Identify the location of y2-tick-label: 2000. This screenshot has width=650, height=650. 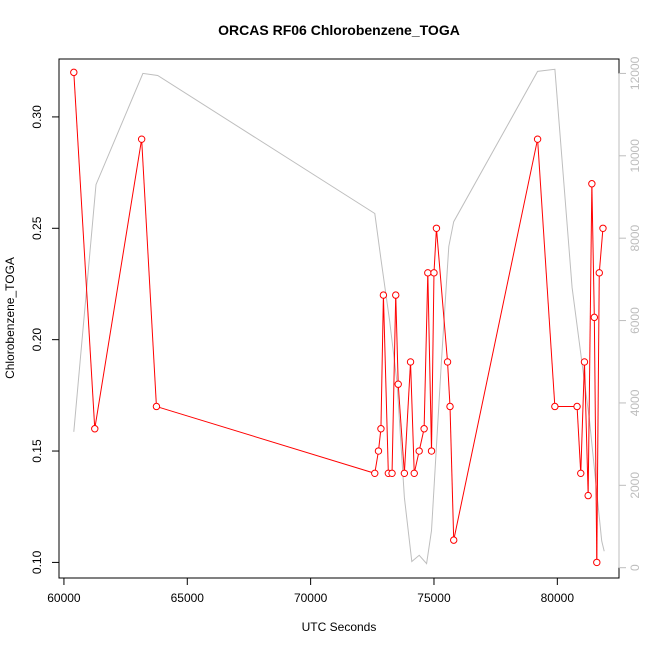
(635, 485).